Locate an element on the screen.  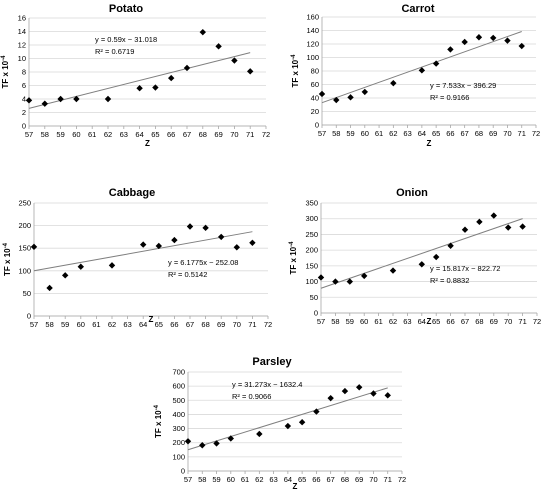
y-tick-label: 80 is located at coordinates (315, 71).